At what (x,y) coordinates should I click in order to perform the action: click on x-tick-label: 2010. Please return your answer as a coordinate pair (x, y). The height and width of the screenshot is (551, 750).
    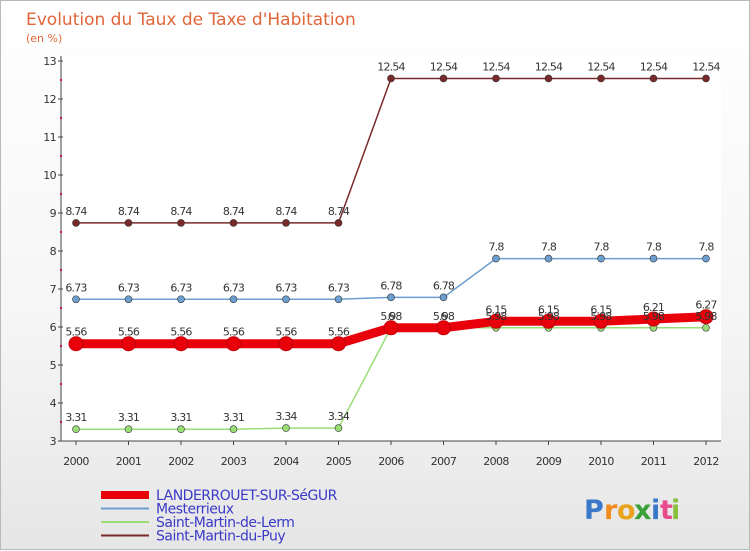
    Looking at the image, I should click on (601, 461).